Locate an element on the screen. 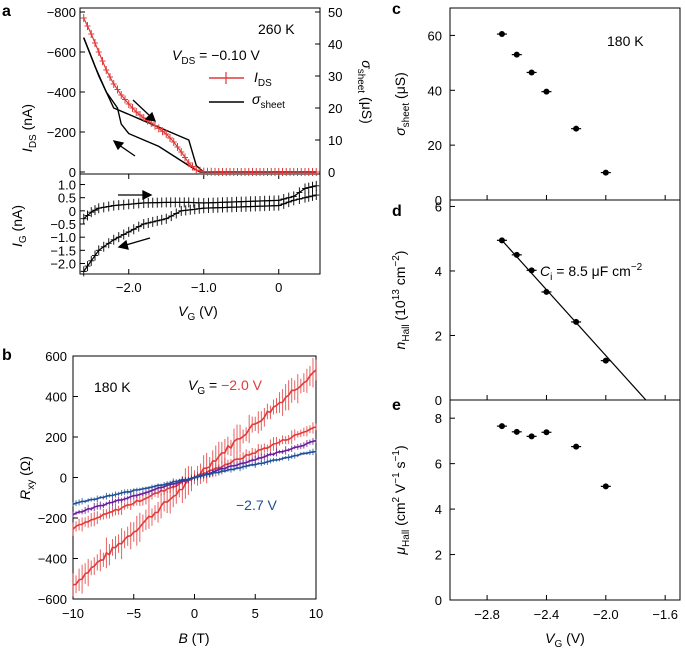 The height and width of the screenshot is (653, 685). panel-label-e: e is located at coordinates (396, 405).